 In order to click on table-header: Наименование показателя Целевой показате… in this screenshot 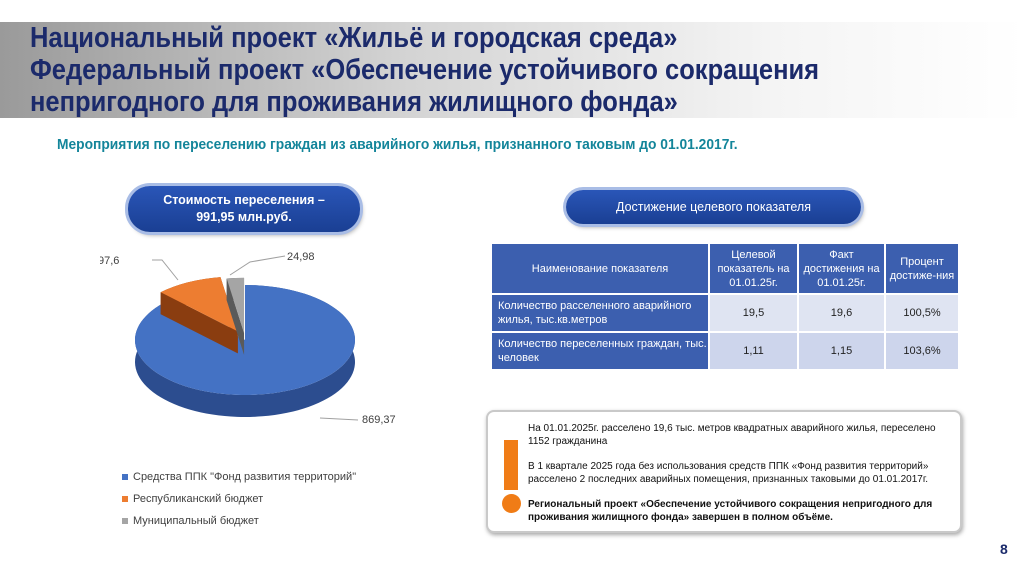, I will do `click(725, 268)`.